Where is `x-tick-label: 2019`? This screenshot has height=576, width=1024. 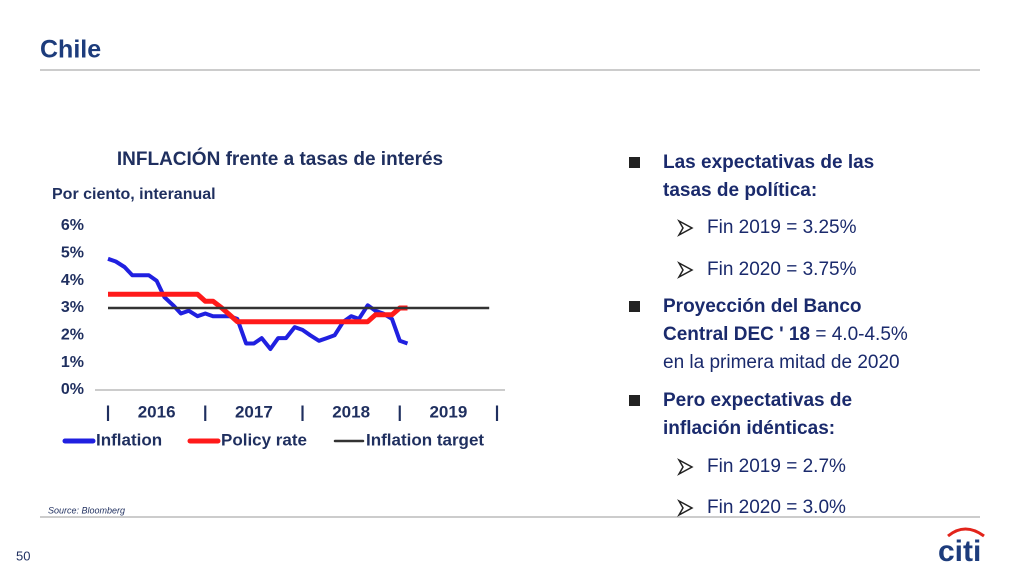
x-tick-label: 2019 is located at coordinates (448, 411).